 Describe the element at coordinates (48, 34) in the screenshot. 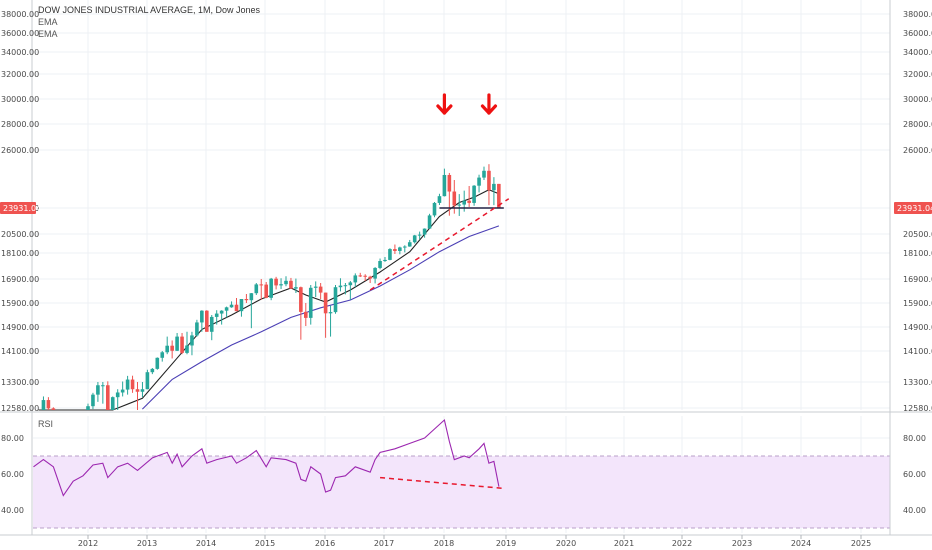

I see `indicator-label-ema-2: EMA` at that location.